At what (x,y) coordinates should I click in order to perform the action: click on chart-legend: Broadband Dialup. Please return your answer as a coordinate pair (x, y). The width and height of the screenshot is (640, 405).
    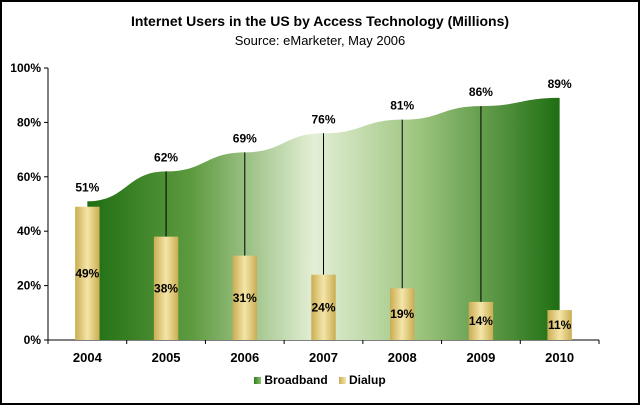
    Looking at the image, I should click on (320, 380).